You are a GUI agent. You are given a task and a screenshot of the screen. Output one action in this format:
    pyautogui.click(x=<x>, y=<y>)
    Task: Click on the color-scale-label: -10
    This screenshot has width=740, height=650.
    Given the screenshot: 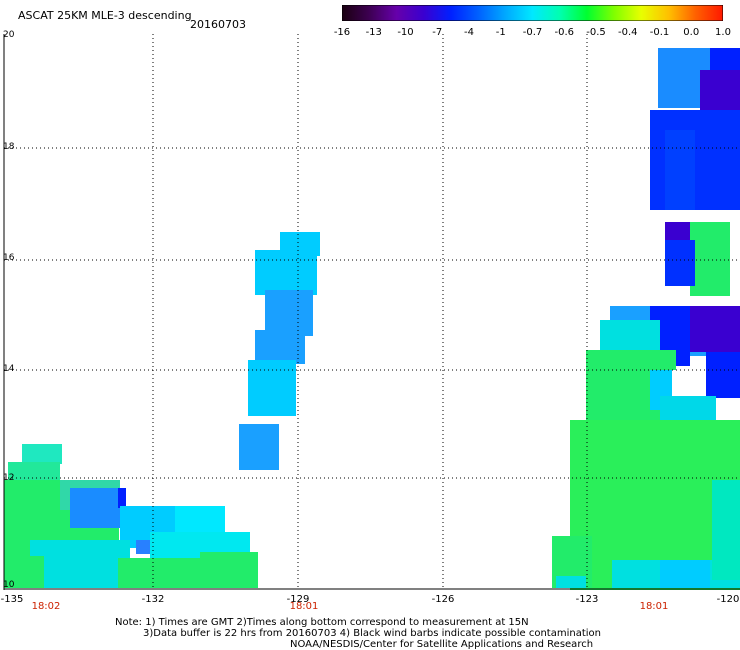 What is the action you would take?
    pyautogui.click(x=405, y=32)
    